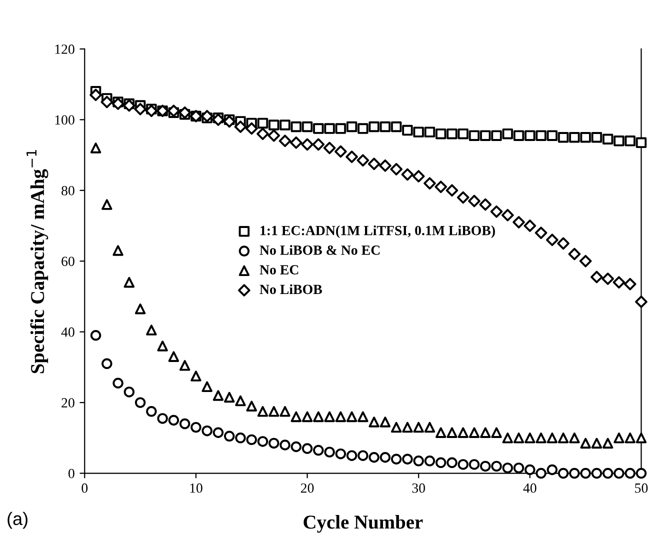 The image size is (651, 544). What do you see at coordinates (18, 520) in the screenshot?
I see `text: (a)` at bounding box center [18, 520].